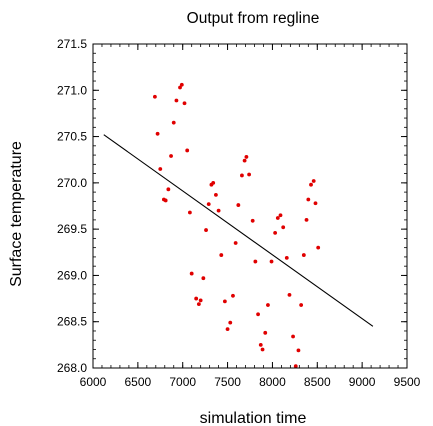 This screenshot has height=426, width=433. Describe the element at coordinates (272, 382) in the screenshot. I see `x-tick-label: 8000` at that location.